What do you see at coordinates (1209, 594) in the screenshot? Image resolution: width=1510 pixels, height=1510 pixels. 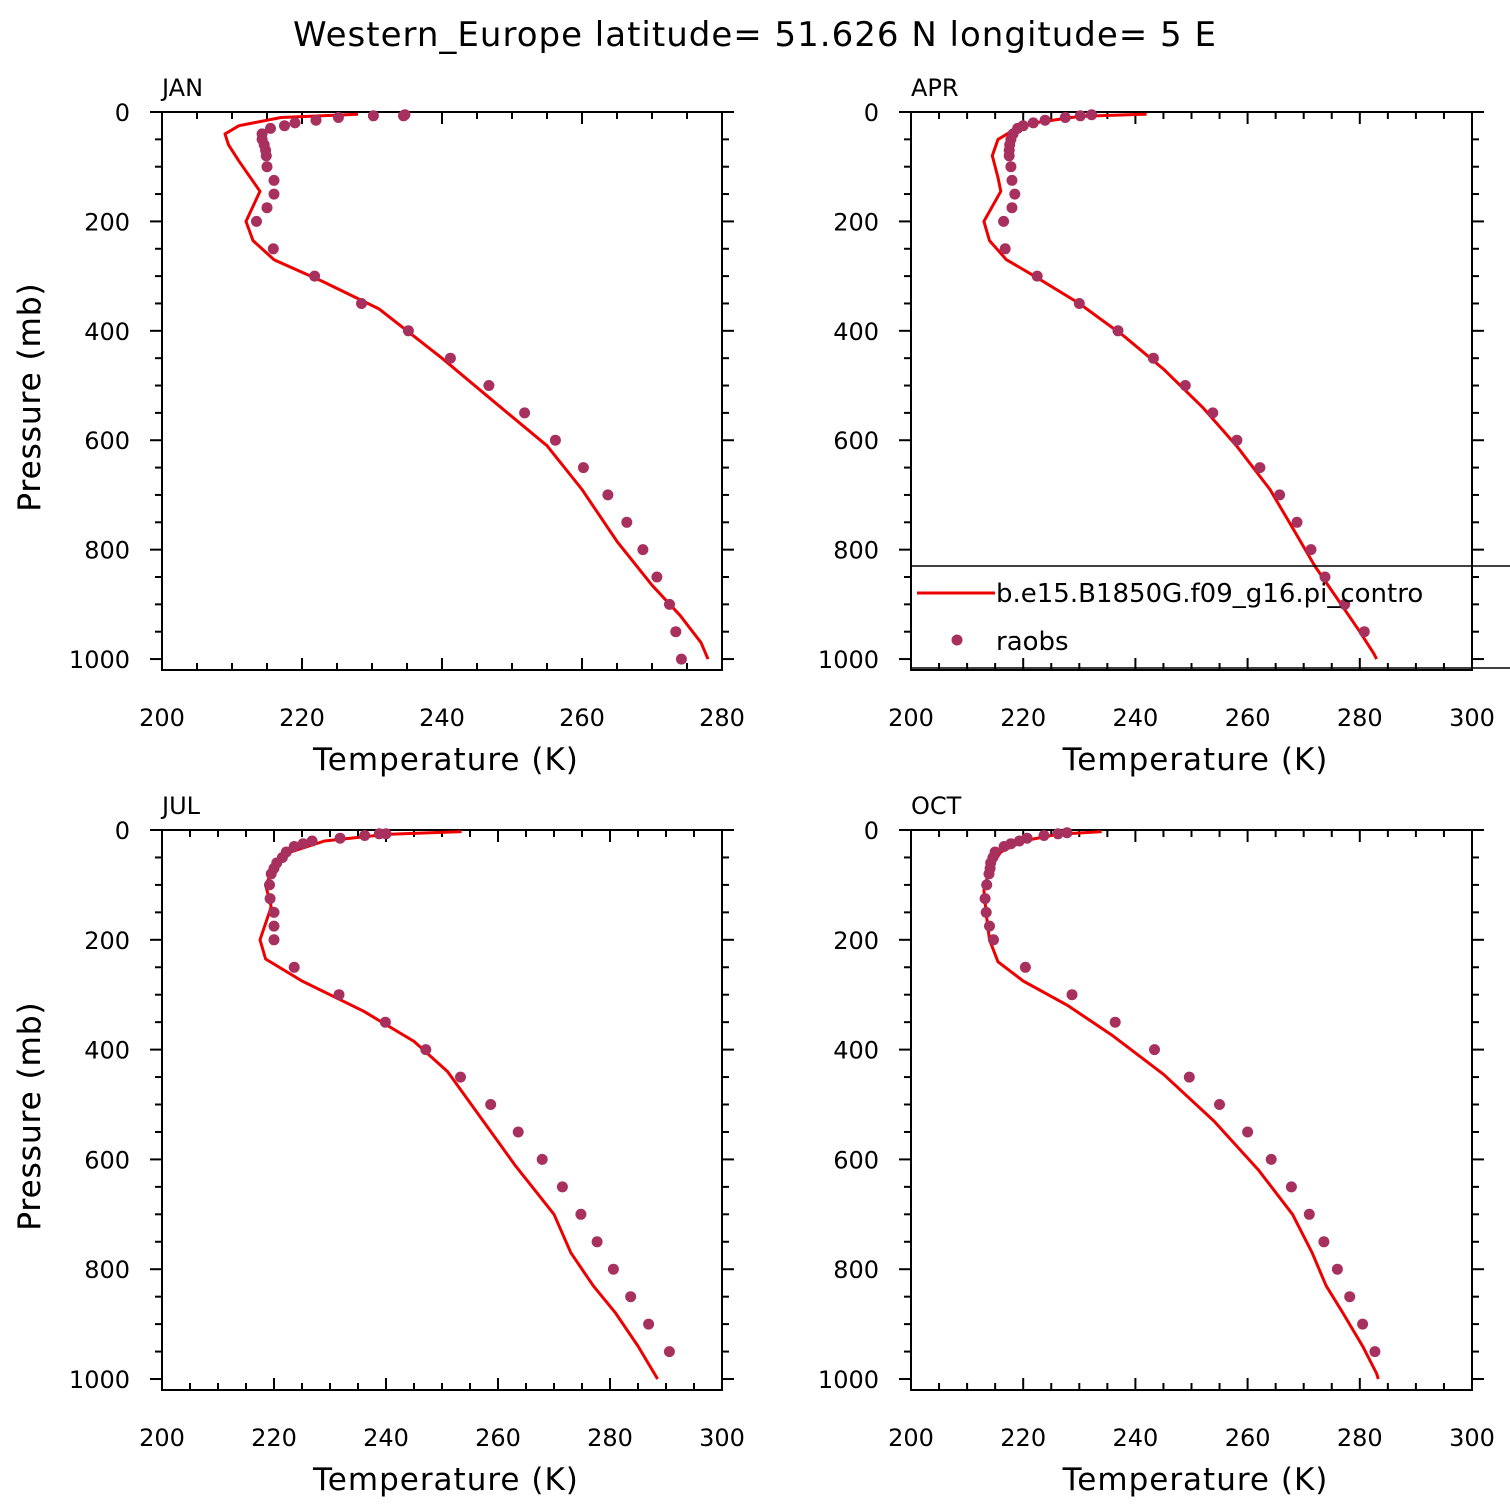 I see `legend-label-model: b.e15.B1850G.f09_g16.pi_contro` at bounding box center [1209, 594].